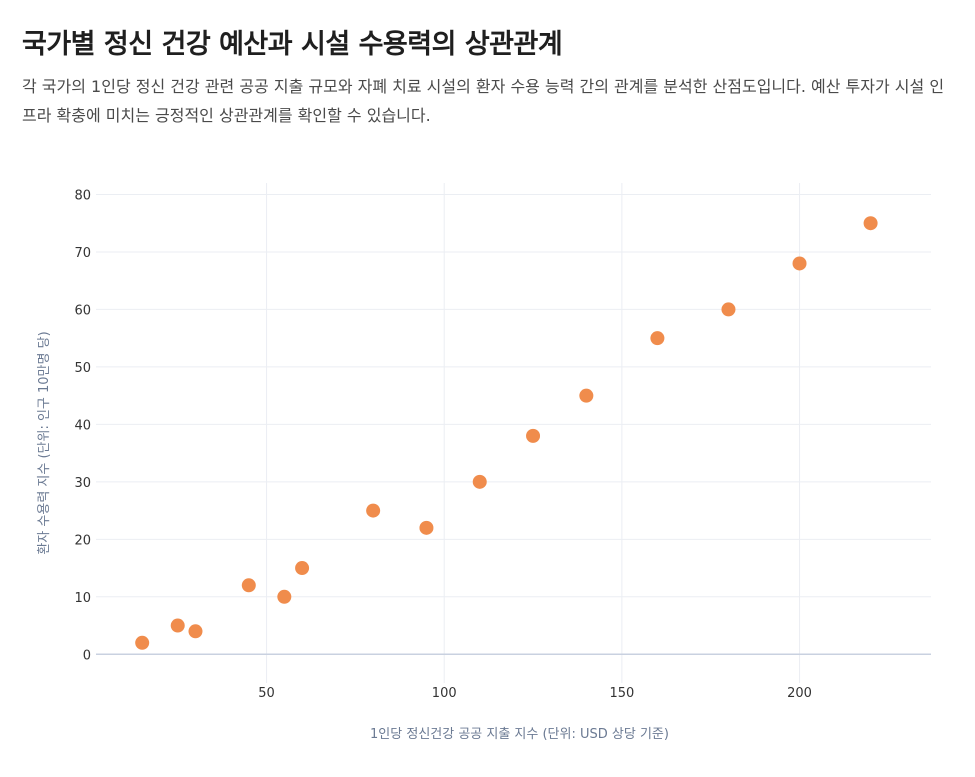 This screenshot has height=777, width=975. I want to click on y-tick-label: 60, so click(82, 310).